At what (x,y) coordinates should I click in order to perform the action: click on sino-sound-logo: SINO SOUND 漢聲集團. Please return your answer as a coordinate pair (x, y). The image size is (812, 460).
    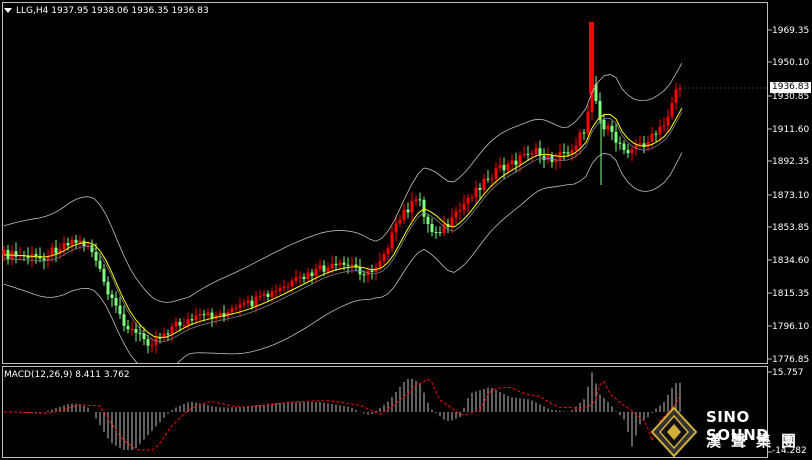
    Looking at the image, I should click on (730, 432).